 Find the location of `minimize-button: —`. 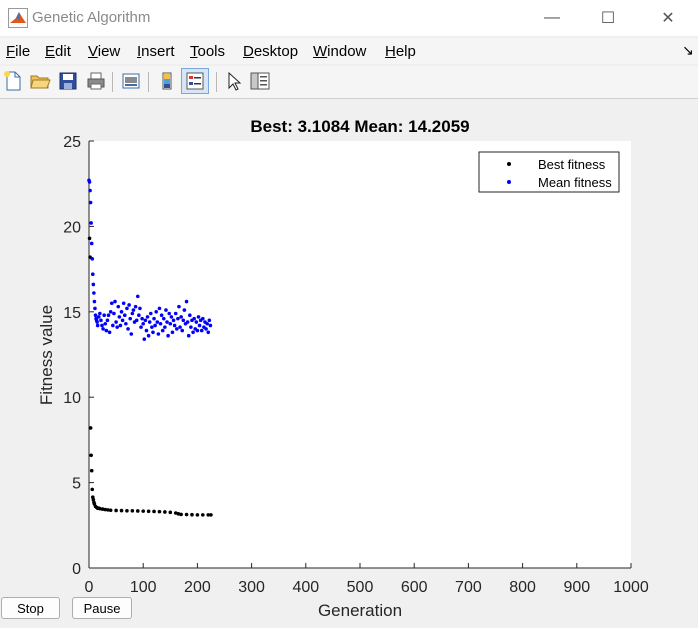

minimize-button: — is located at coordinates (552, 17).